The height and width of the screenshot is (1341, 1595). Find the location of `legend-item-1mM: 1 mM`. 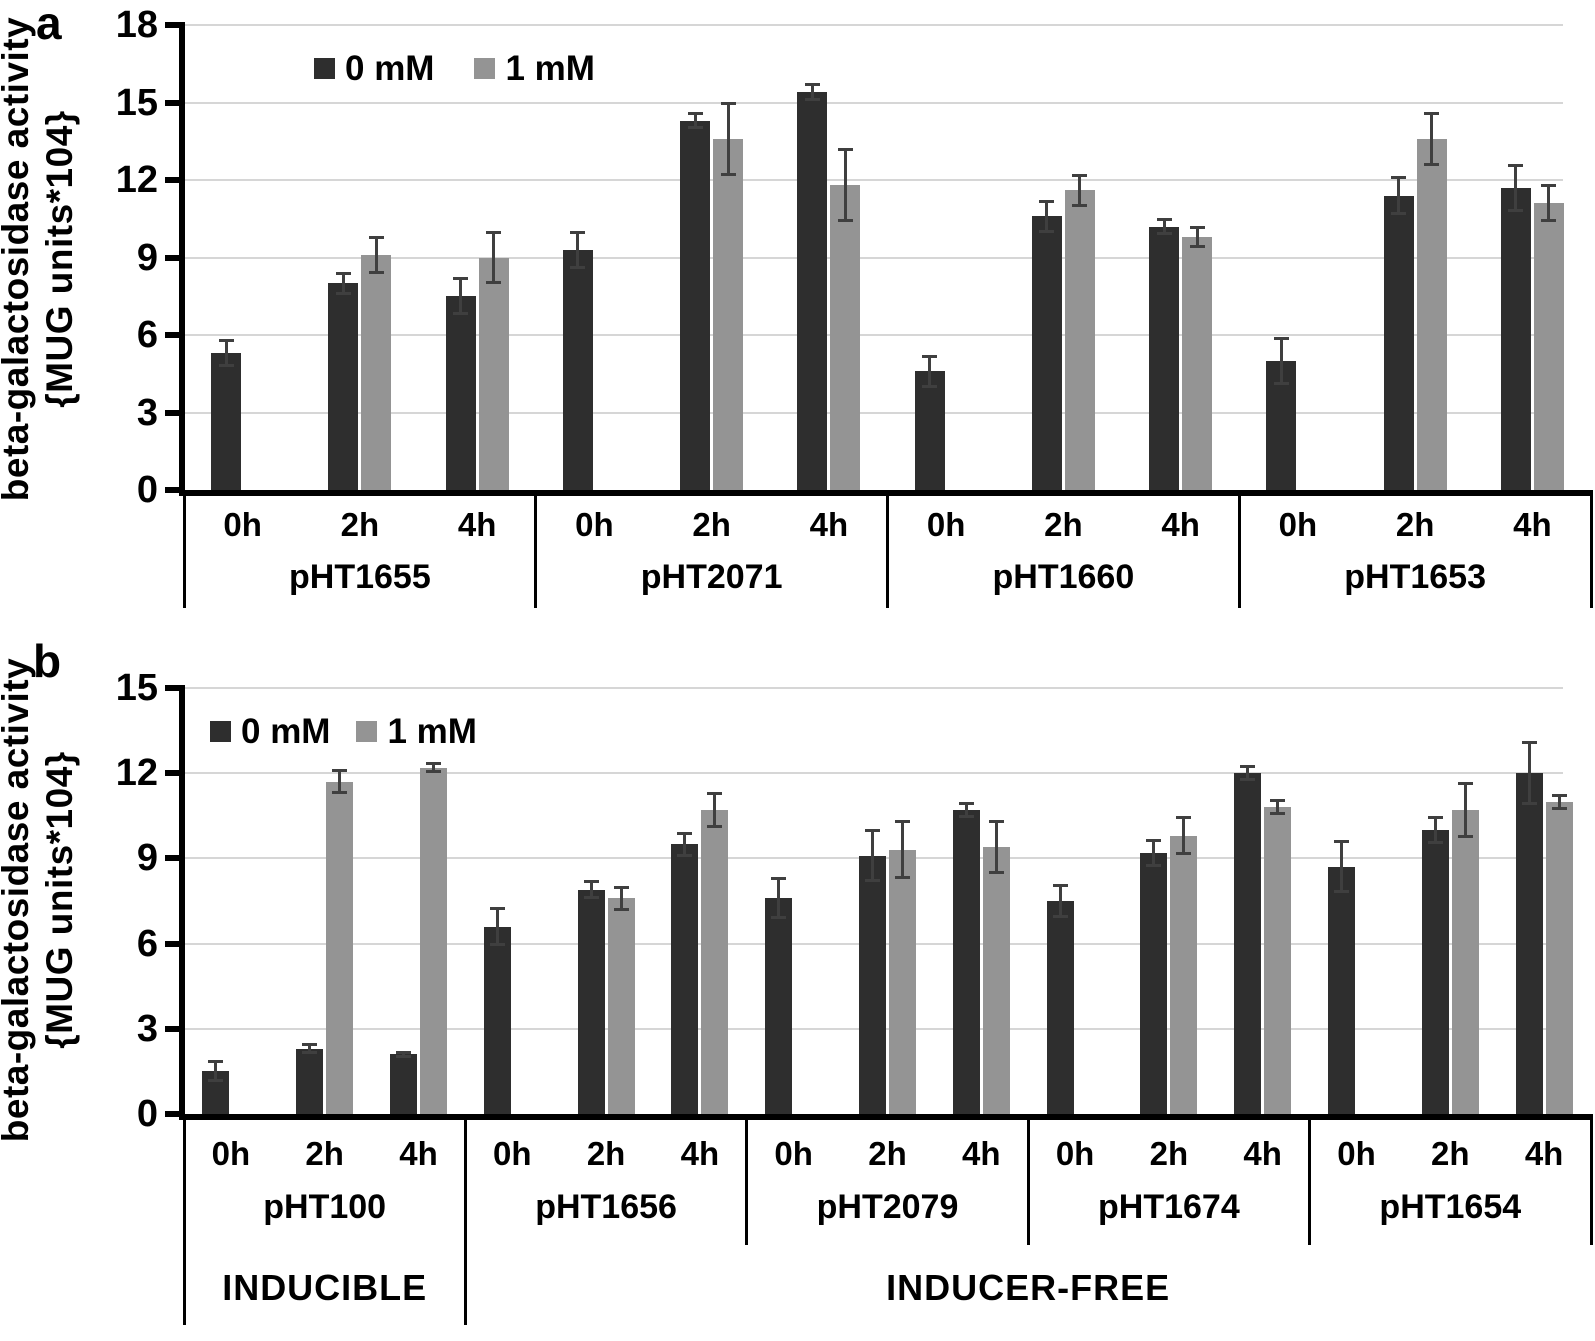

legend-item-1mM: 1 mM is located at coordinates (534, 68).